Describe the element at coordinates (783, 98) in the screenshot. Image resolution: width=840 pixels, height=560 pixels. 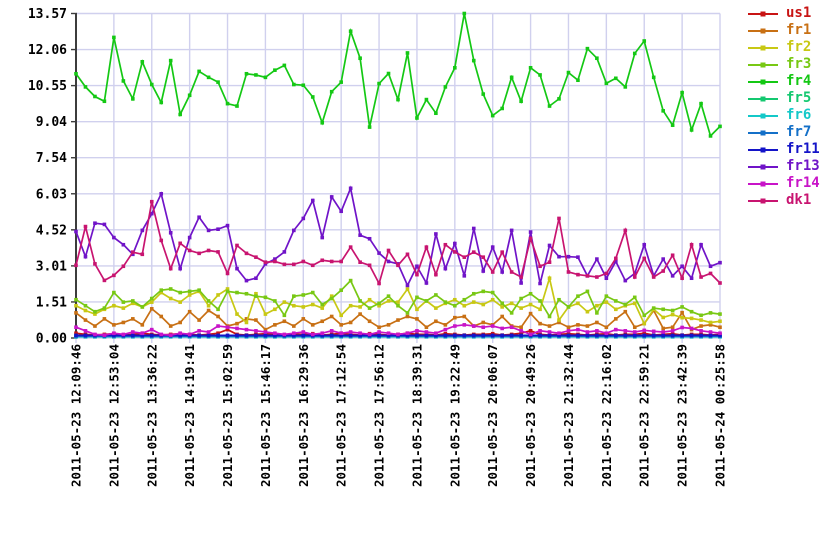
I see `legend-item-fr5: fr5` at that location.